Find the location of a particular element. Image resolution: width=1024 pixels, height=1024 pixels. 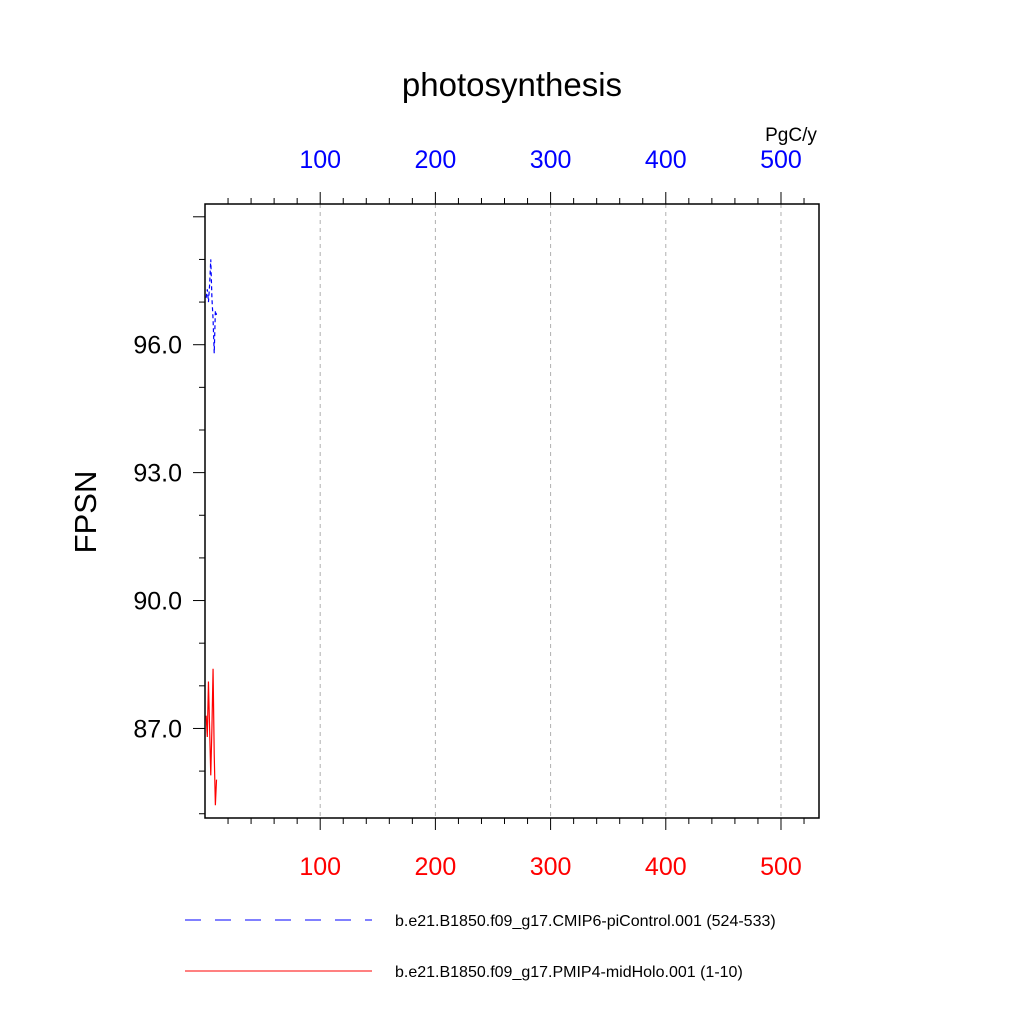

top-tick-label: 100 is located at coordinates (320, 160).